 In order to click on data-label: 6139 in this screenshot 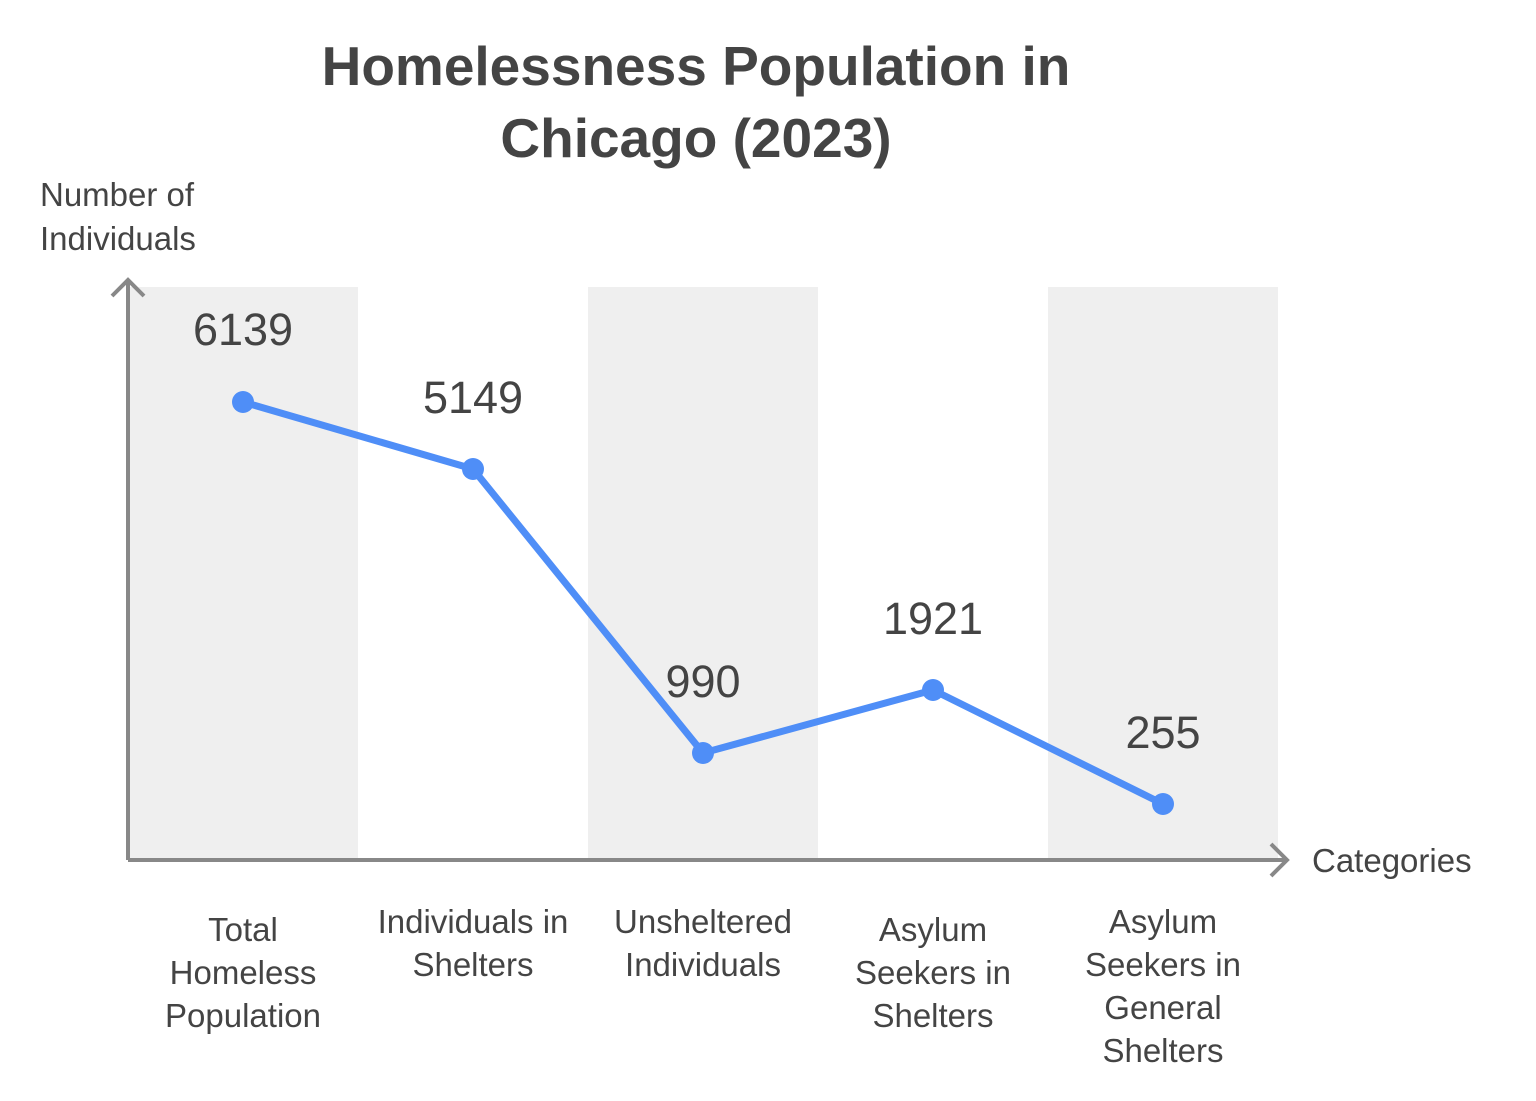, I will do `click(243, 329)`.